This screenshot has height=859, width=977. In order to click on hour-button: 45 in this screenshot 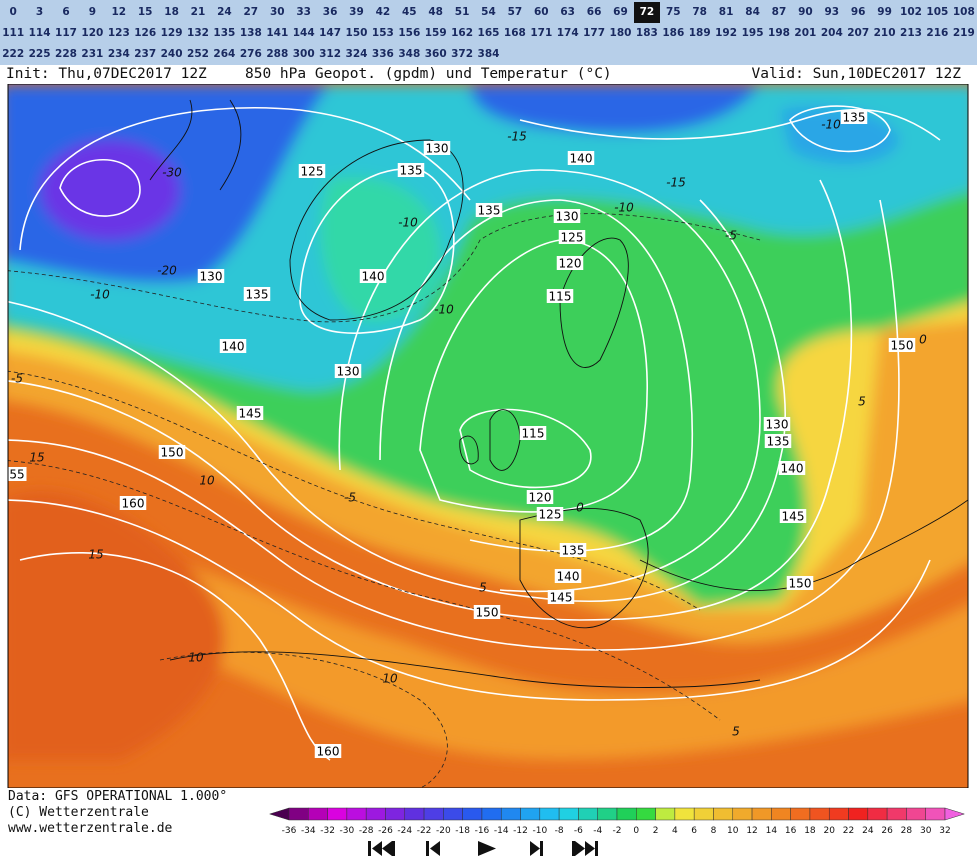, I will do `click(409, 12)`.